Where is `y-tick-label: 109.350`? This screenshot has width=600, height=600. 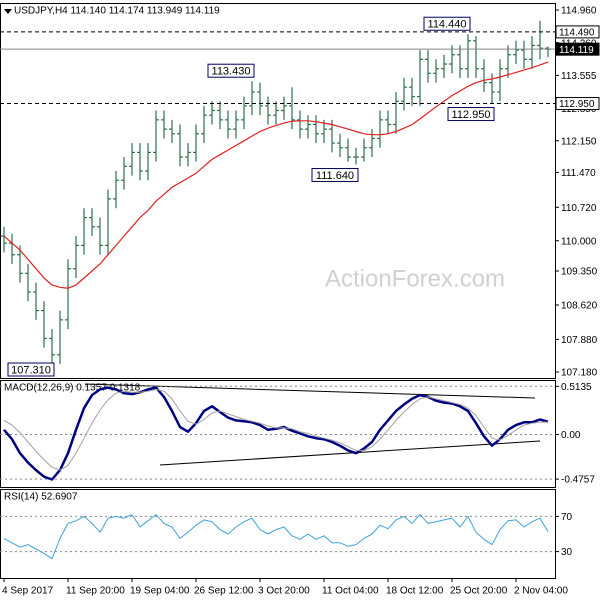 y-tick-label: 109.350 is located at coordinates (579, 272).